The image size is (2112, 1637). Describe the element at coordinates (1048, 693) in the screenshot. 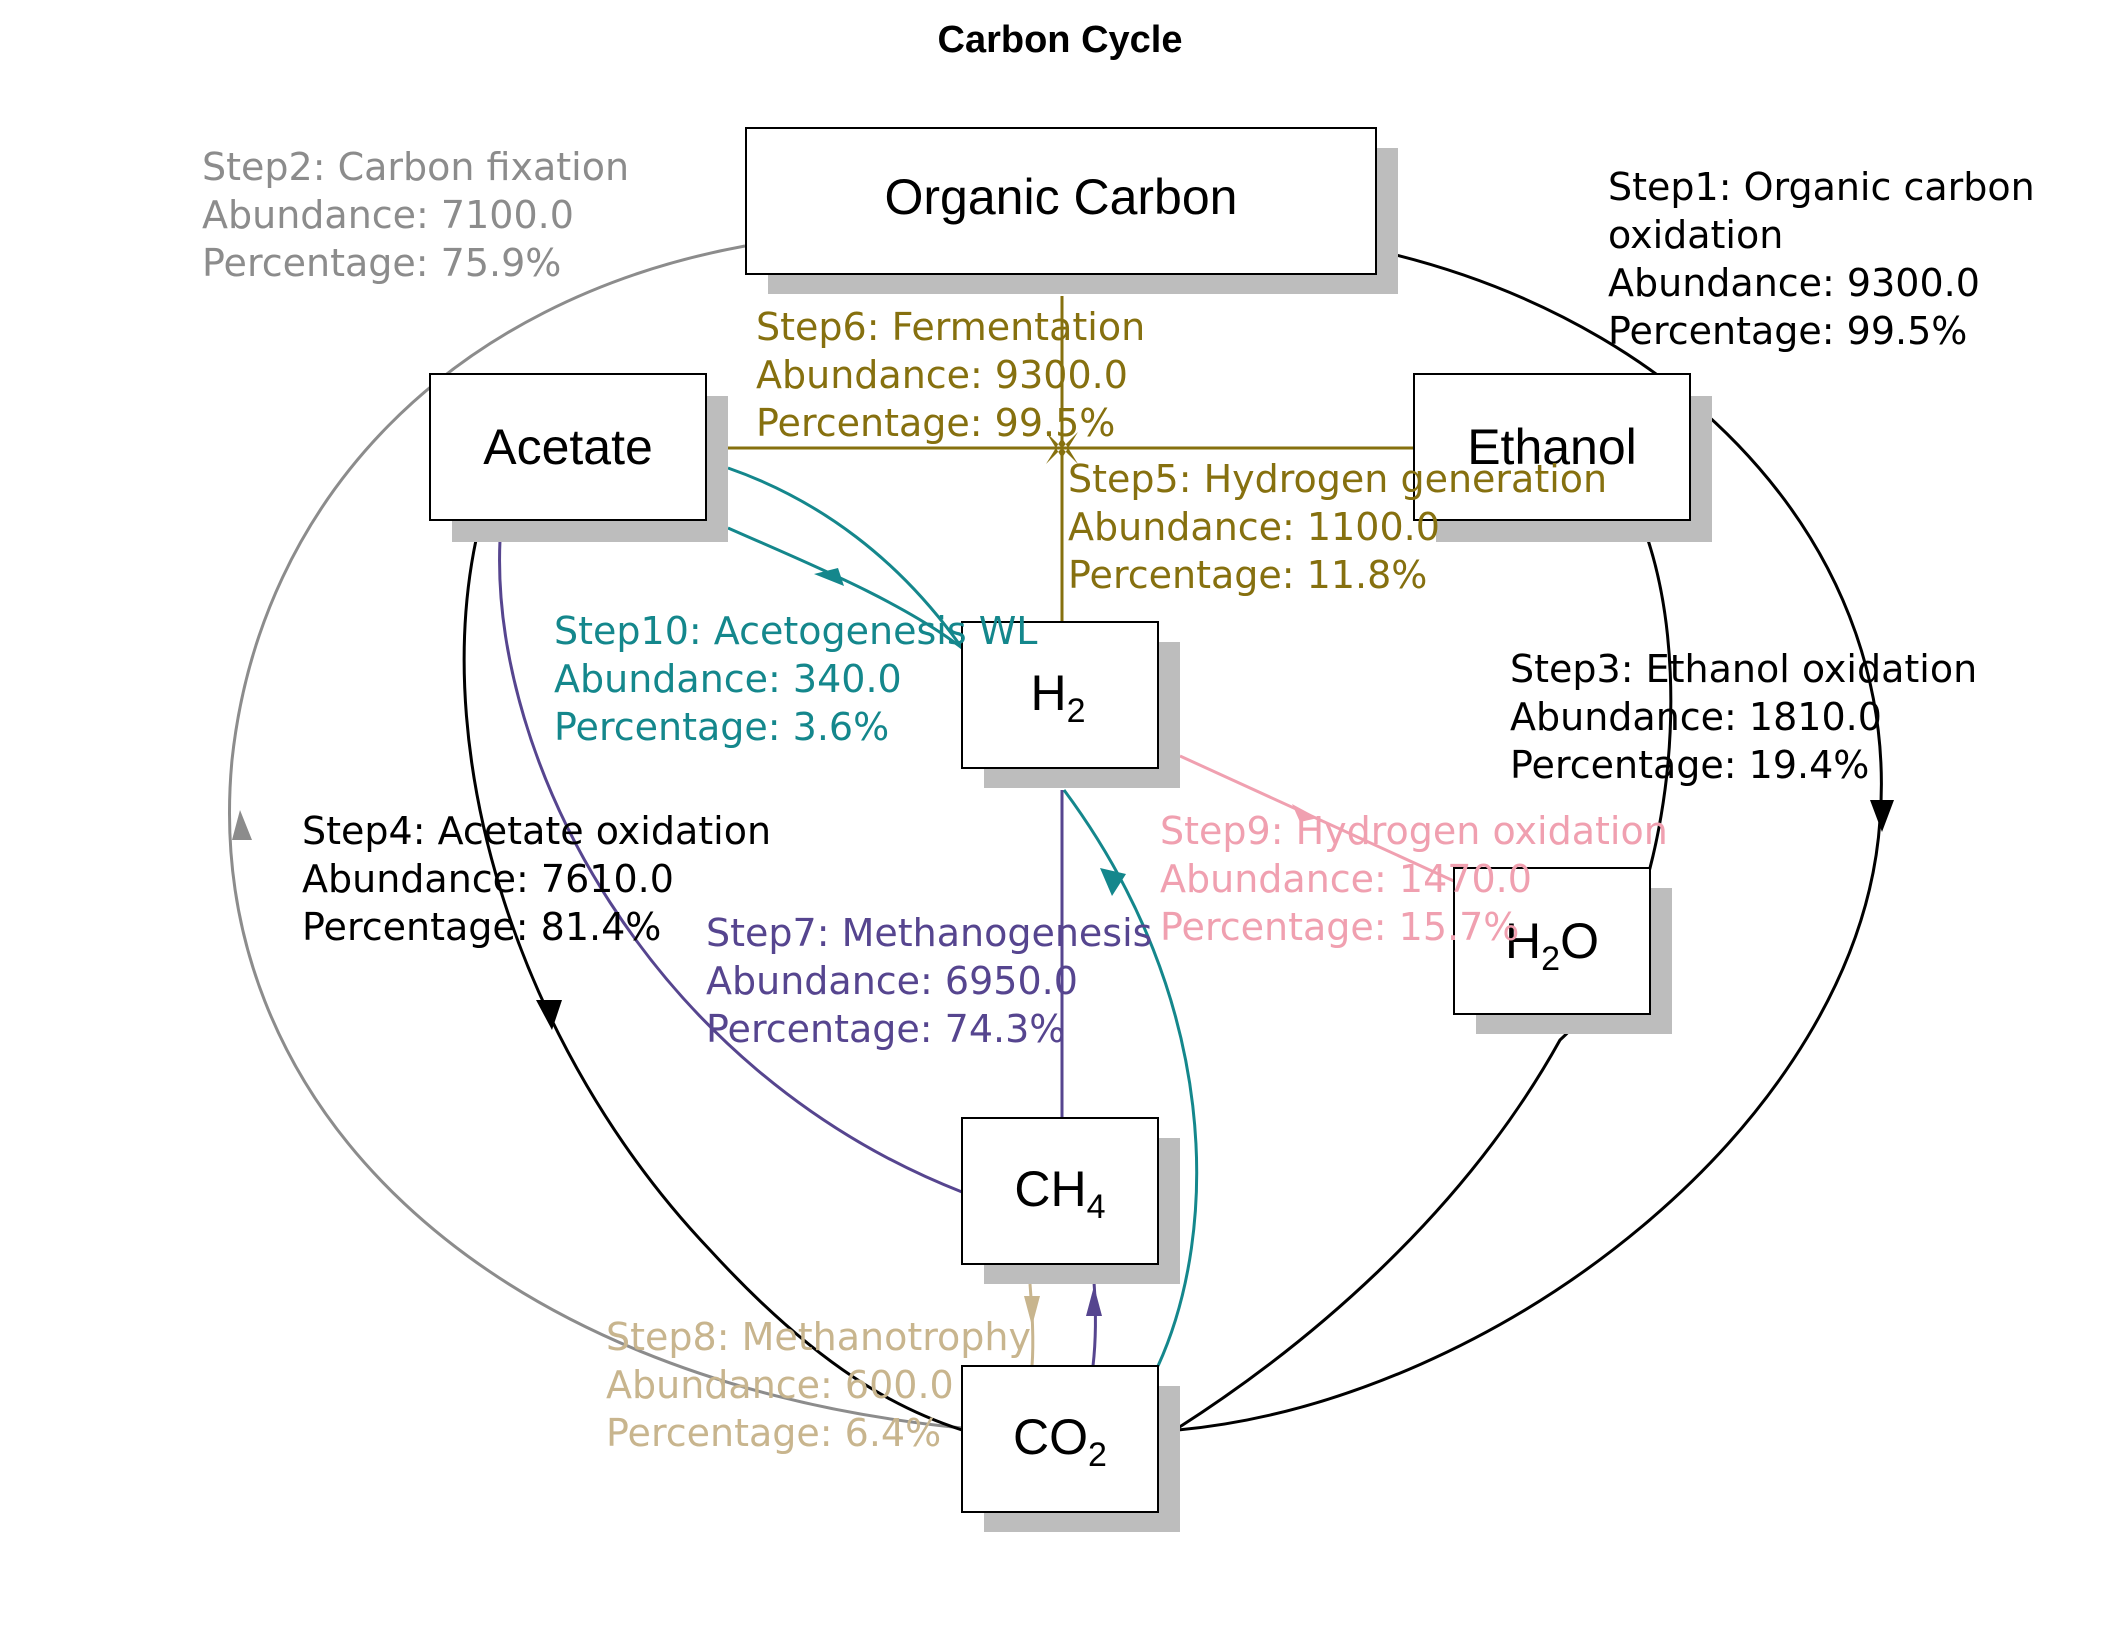

I see `node-h2-label: H` at that location.